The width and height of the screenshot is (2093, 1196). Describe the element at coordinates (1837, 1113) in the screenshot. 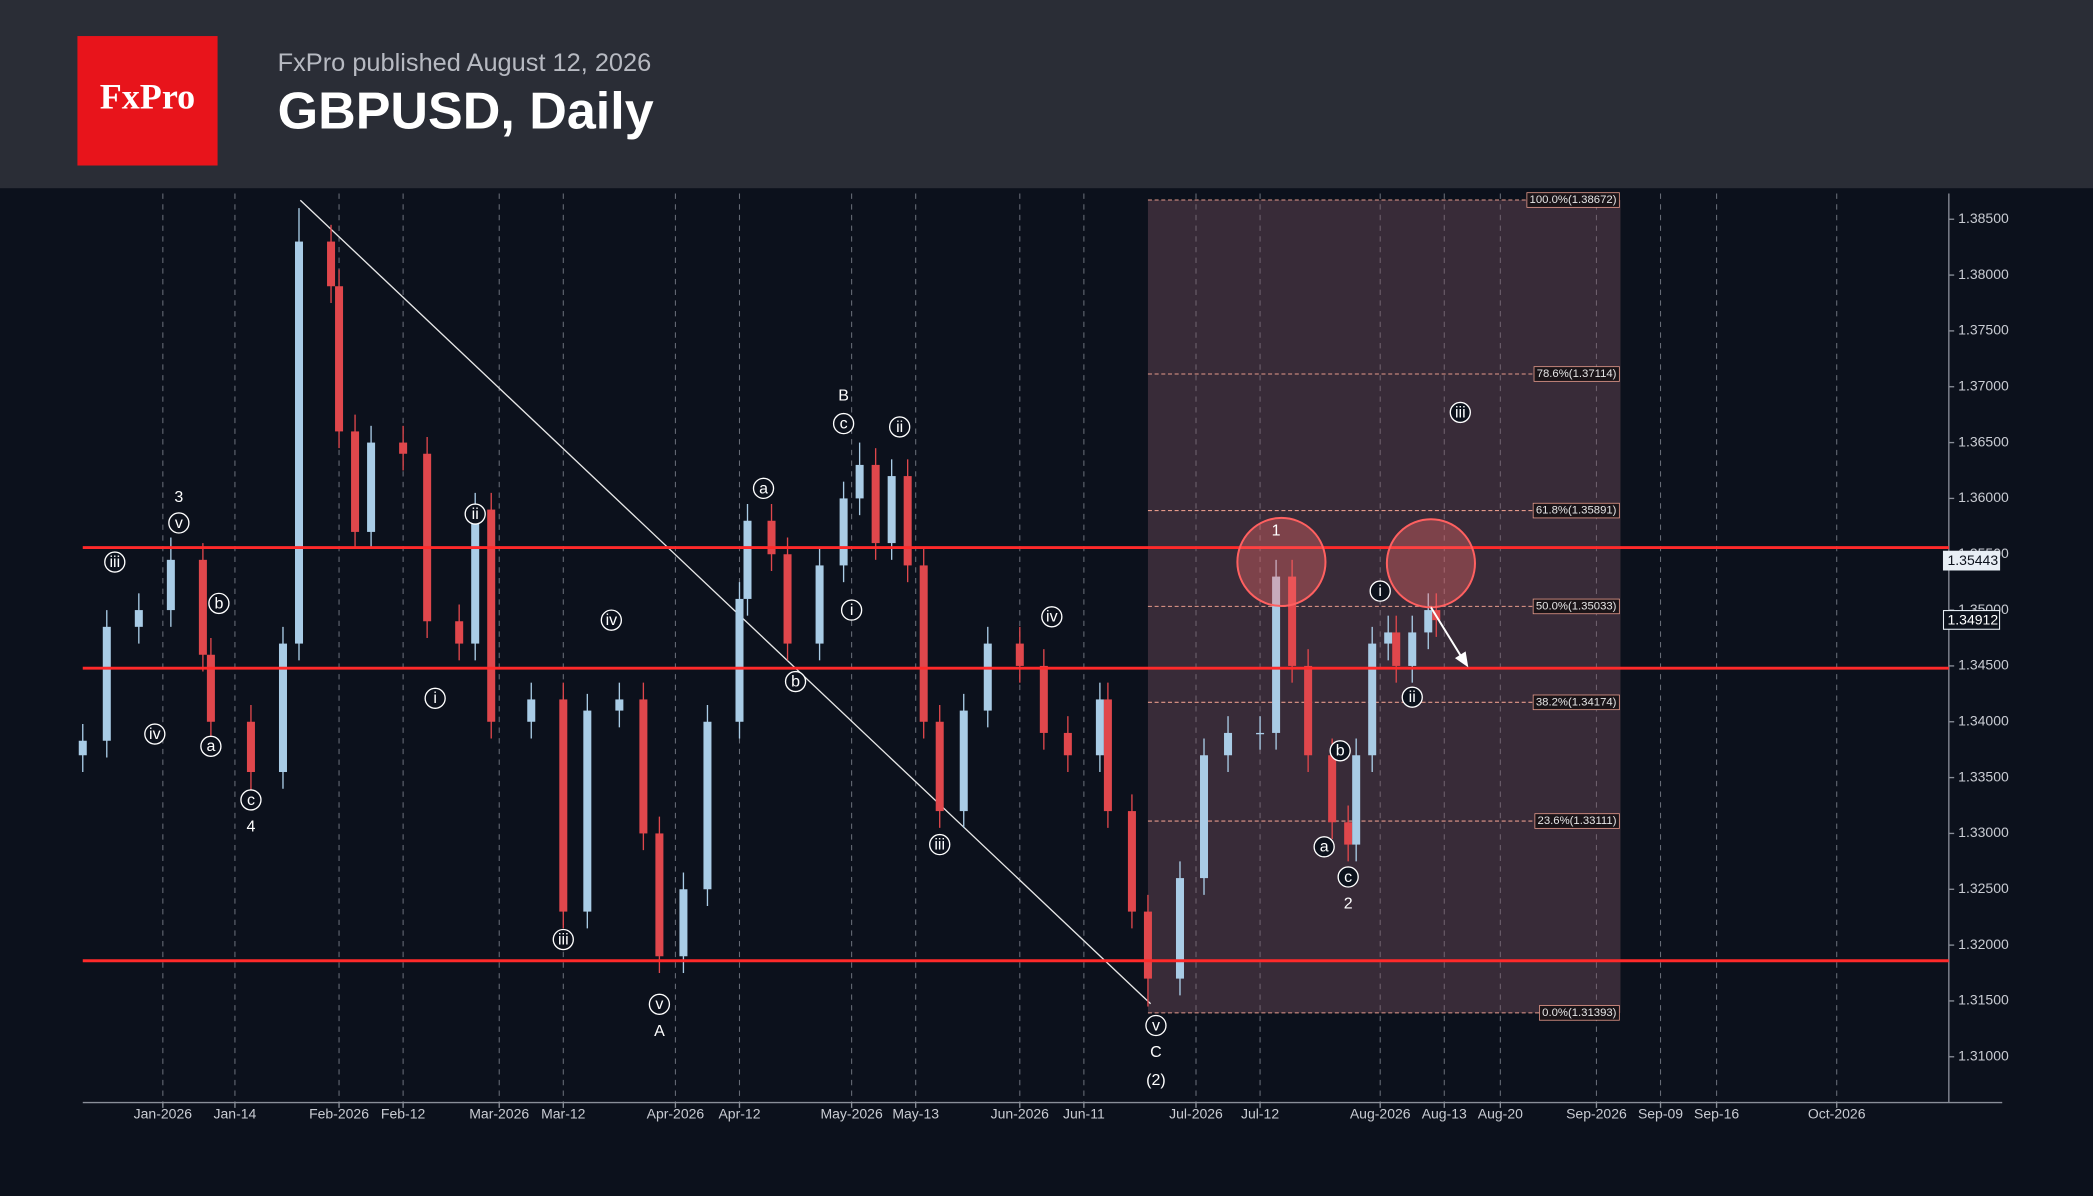

I see `x-tick-label: Oct-2026` at that location.